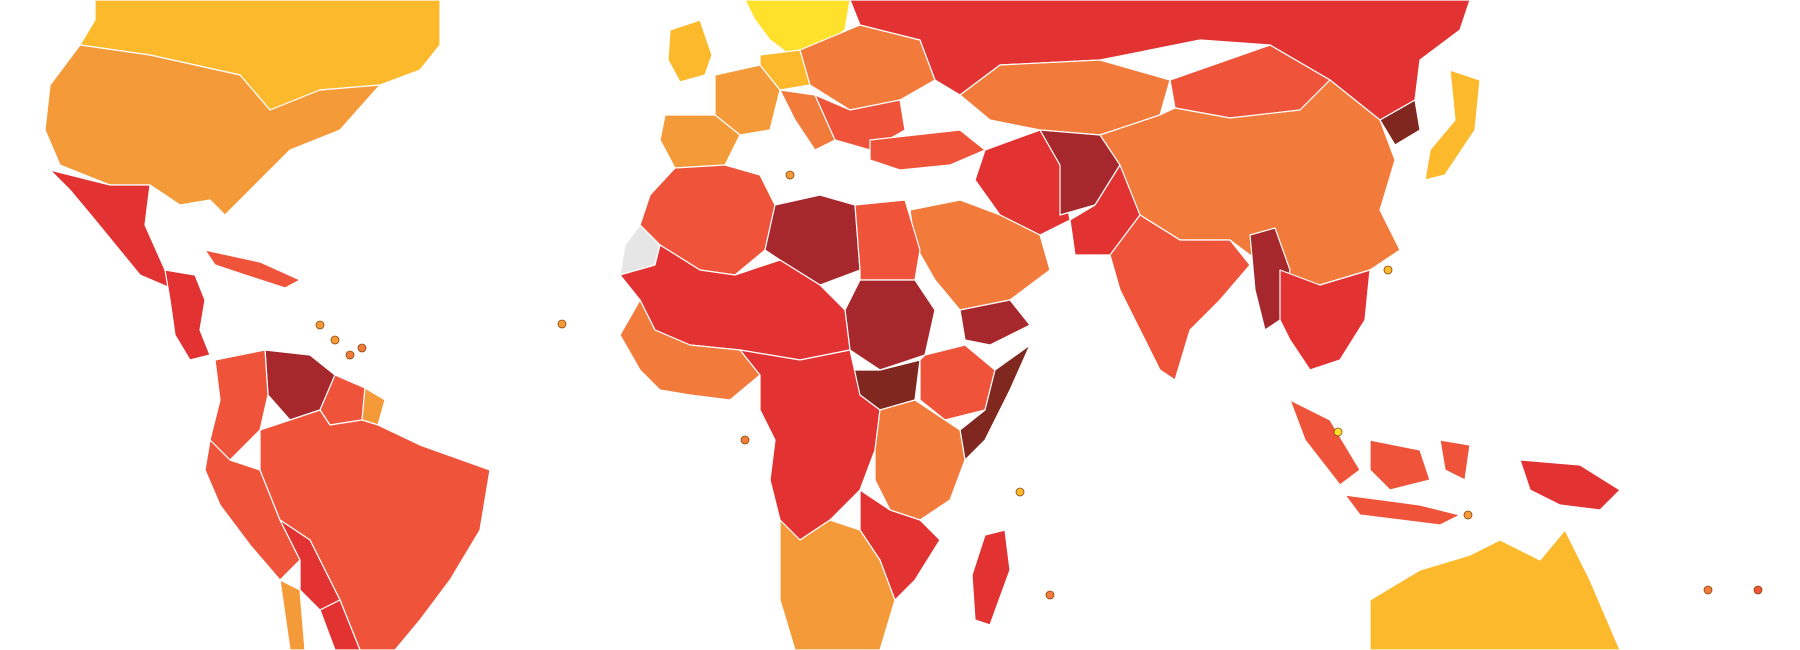 This screenshot has width=1800, height=650. I want to click on country-papua-new-guinea, so click(1570, 485).